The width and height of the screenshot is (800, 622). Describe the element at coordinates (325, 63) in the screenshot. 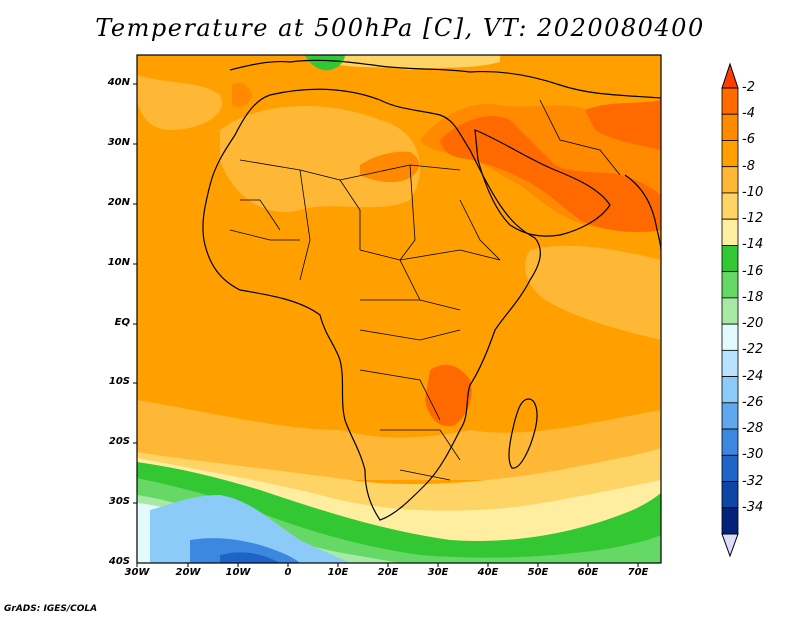

I see `temp-contour-minus14-europe` at that location.